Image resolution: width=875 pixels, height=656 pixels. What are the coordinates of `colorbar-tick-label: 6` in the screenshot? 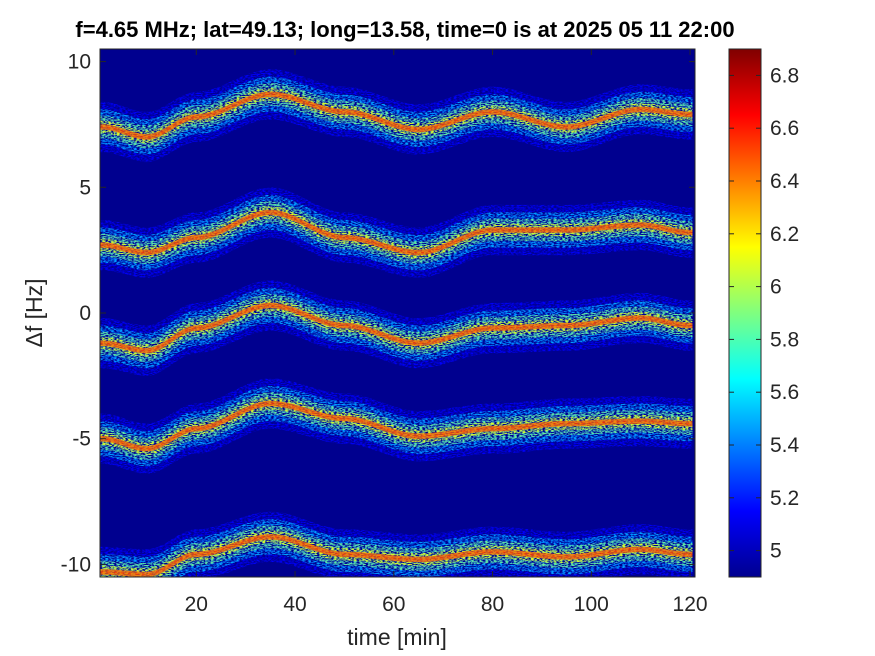 It's located at (776, 287).